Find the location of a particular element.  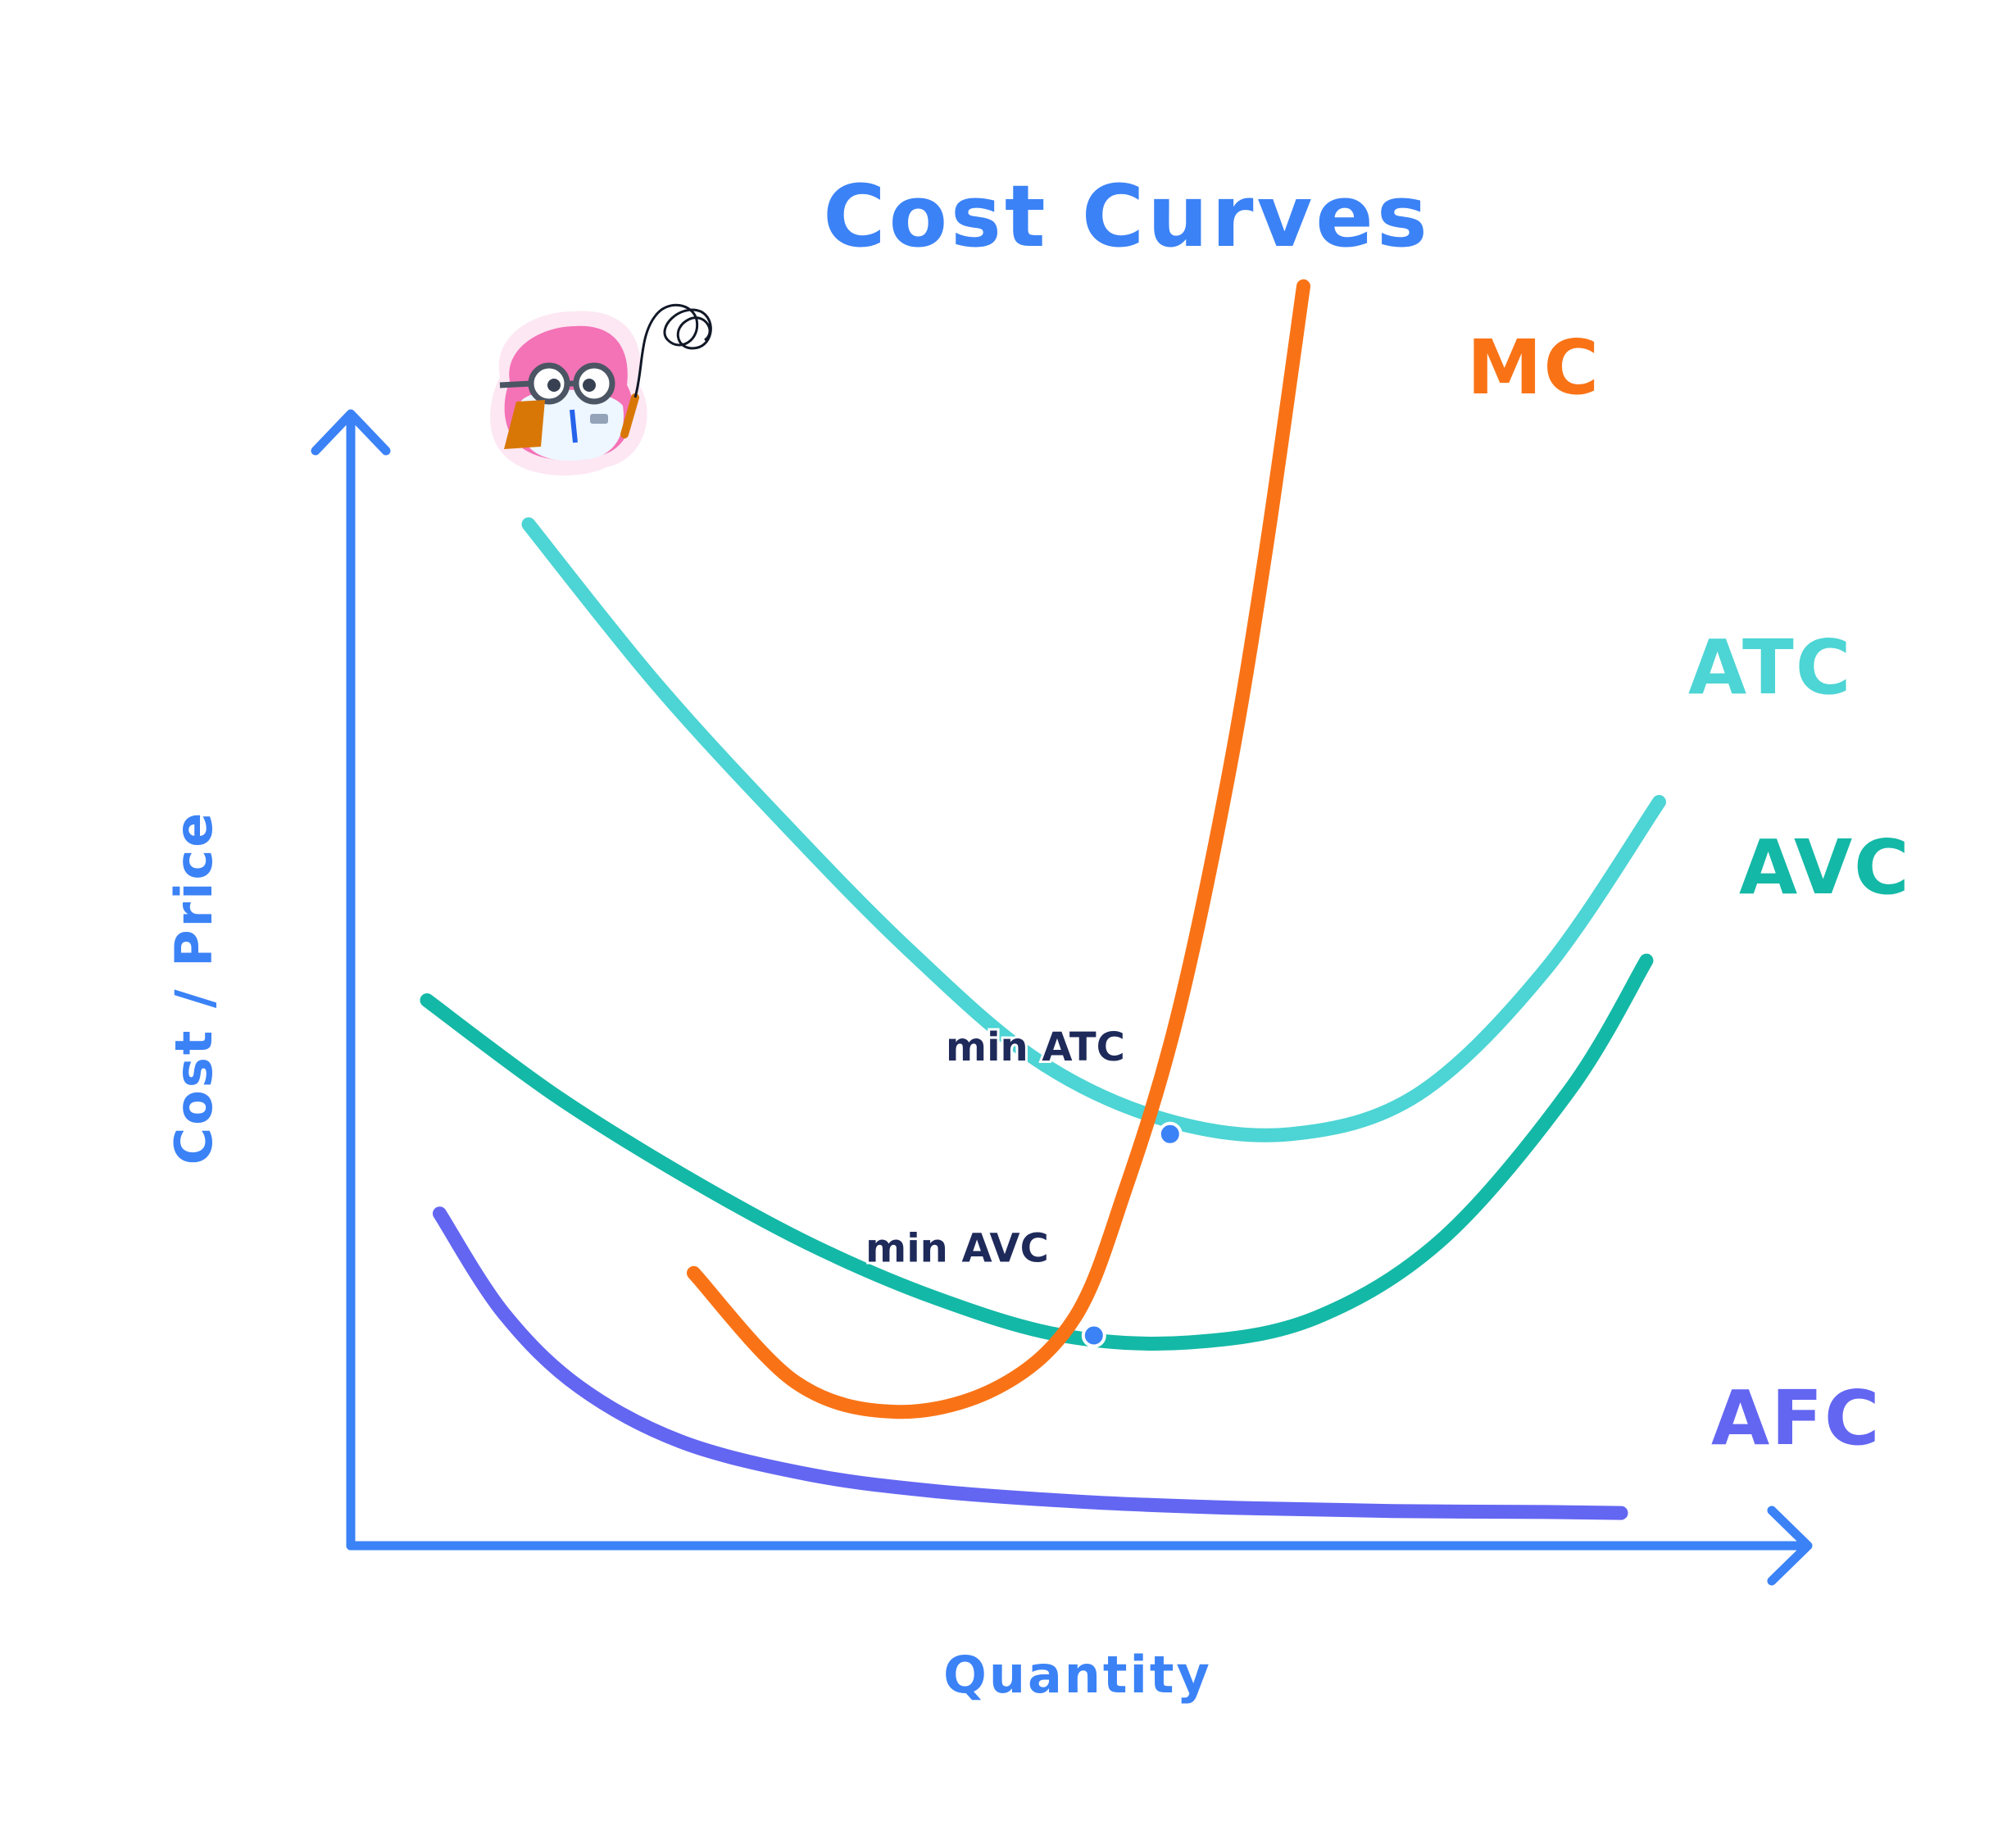

y-axis is located at coordinates (351, 980).